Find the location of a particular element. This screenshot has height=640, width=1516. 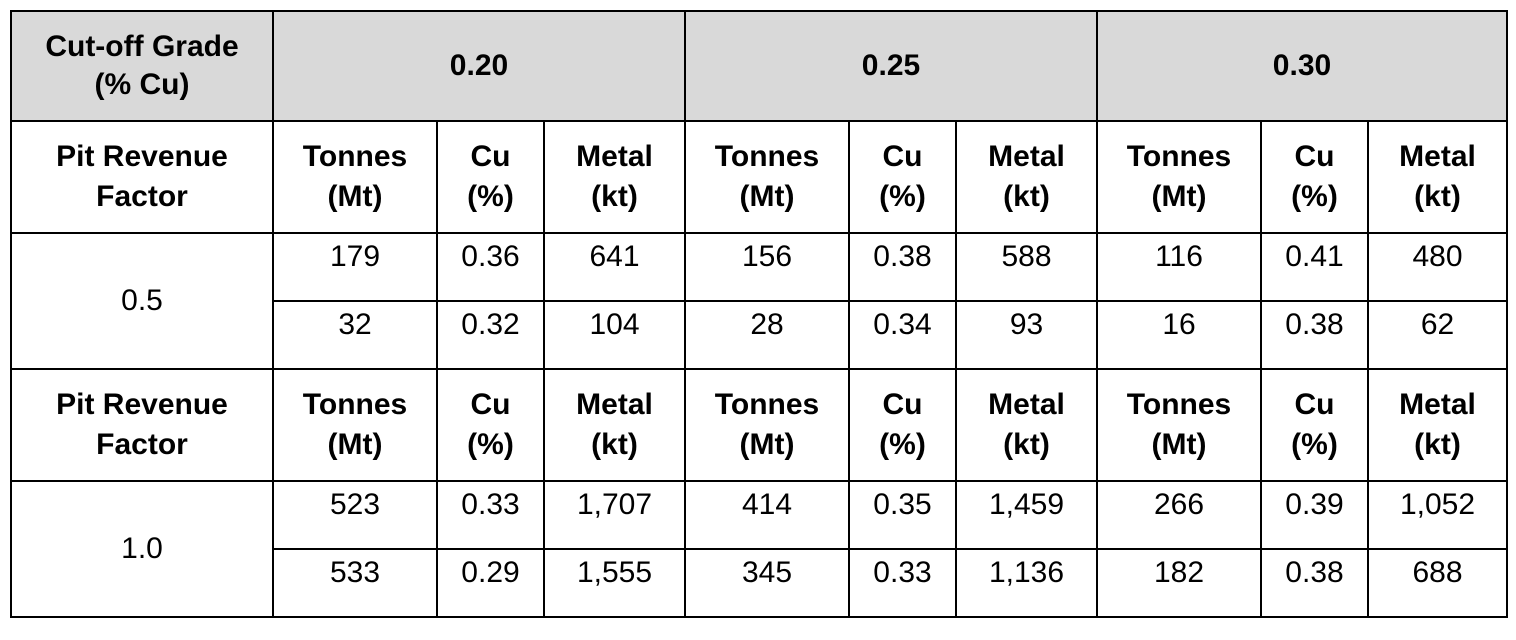

table-cell: 0.29 is located at coordinates (490, 583).